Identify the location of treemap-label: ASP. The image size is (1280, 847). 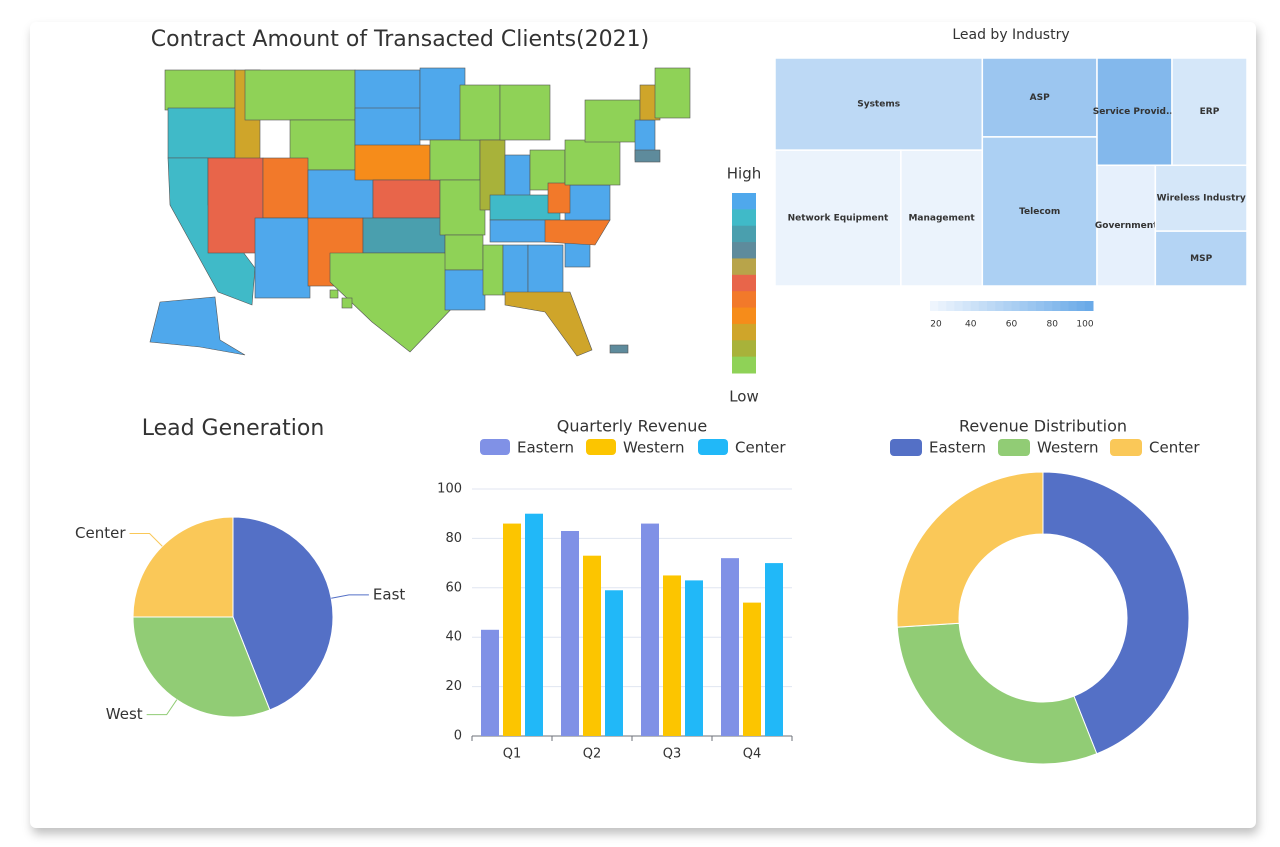
(1040, 98).